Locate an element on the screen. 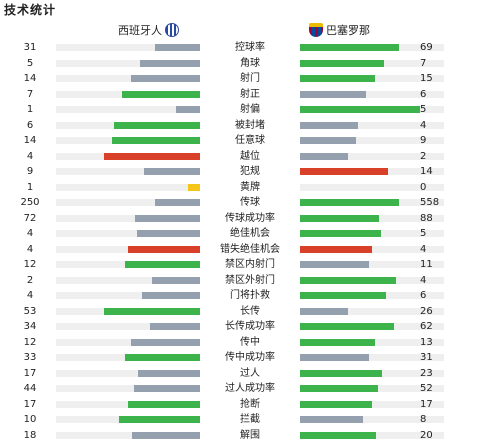 The height and width of the screenshot is (443, 500). away-stat-value: 2 is located at coordinates (442, 156).